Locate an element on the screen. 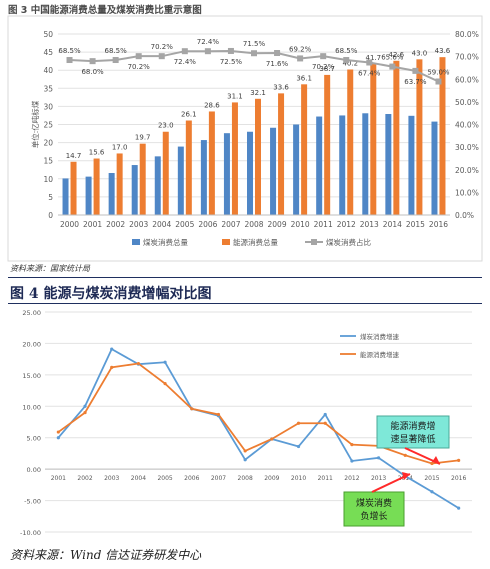 Image resolution: width=490 pixels, height=569 pixels. figure3-title: 图 3 中国能源消费总量及煤炭消费比重示意图 is located at coordinates (105, 10).